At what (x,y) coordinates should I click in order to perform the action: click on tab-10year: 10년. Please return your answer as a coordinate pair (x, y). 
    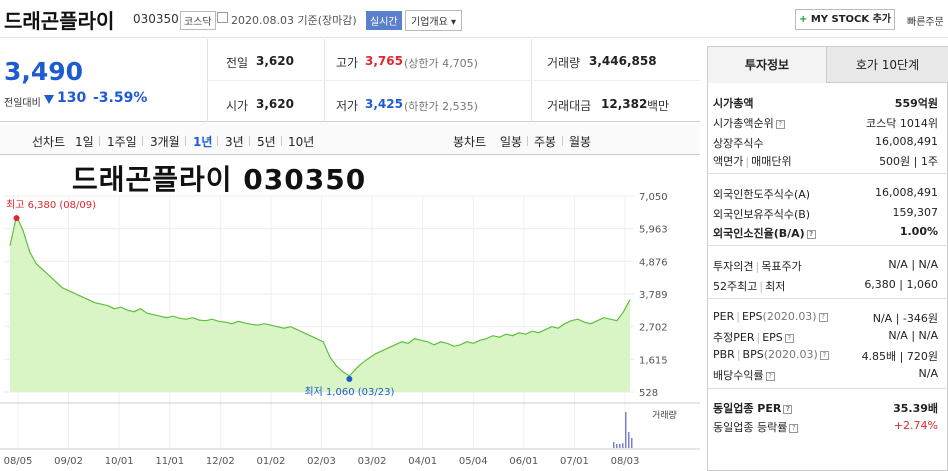
    Looking at the image, I should click on (301, 142).